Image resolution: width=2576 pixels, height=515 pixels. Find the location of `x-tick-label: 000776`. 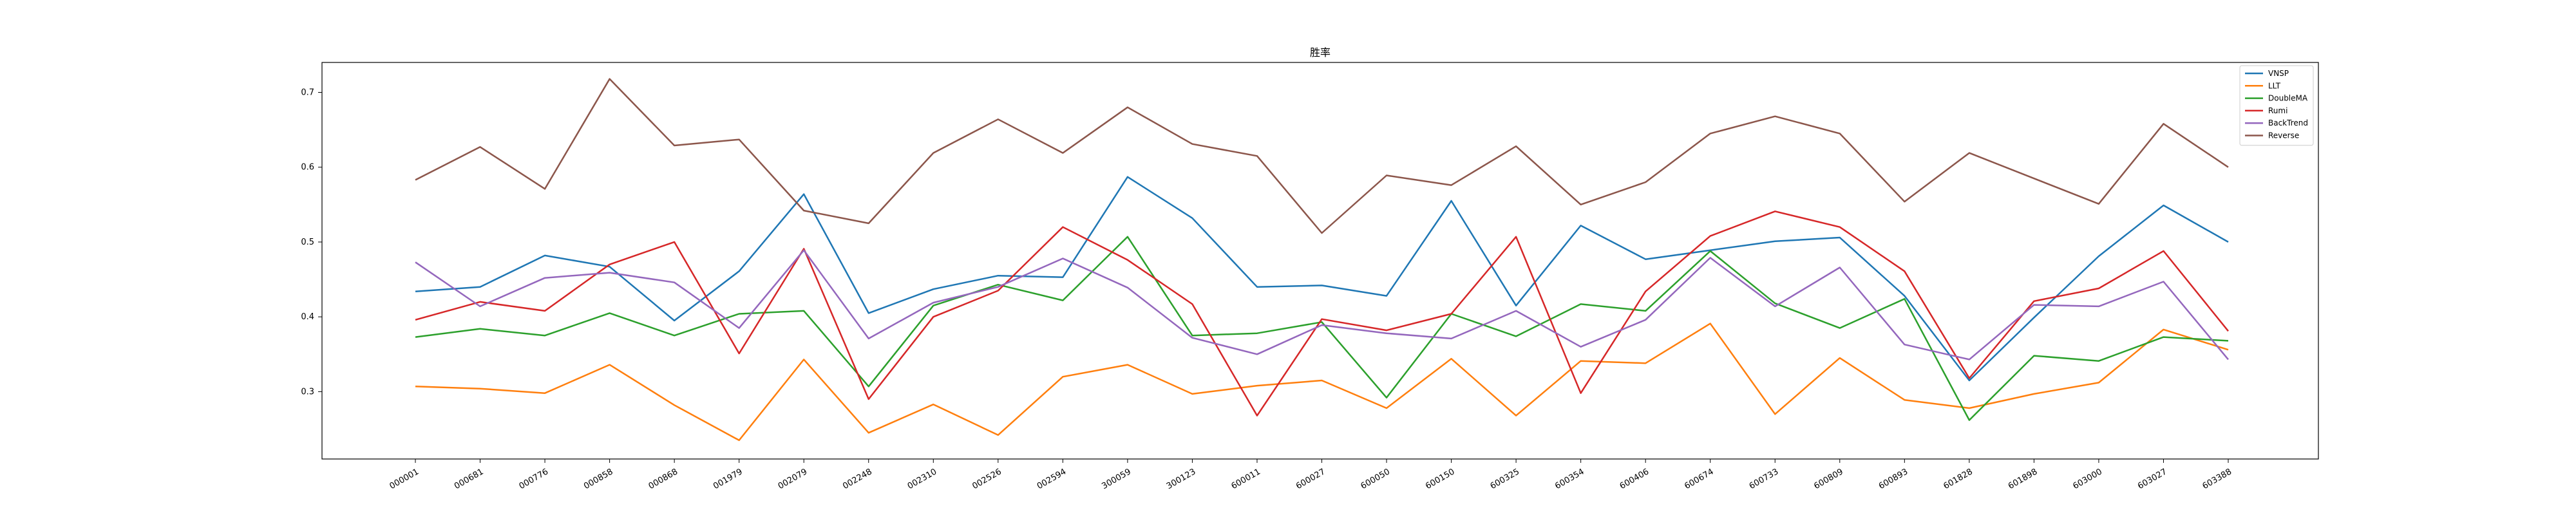

x-tick-label: 000776 is located at coordinates (534, 479).